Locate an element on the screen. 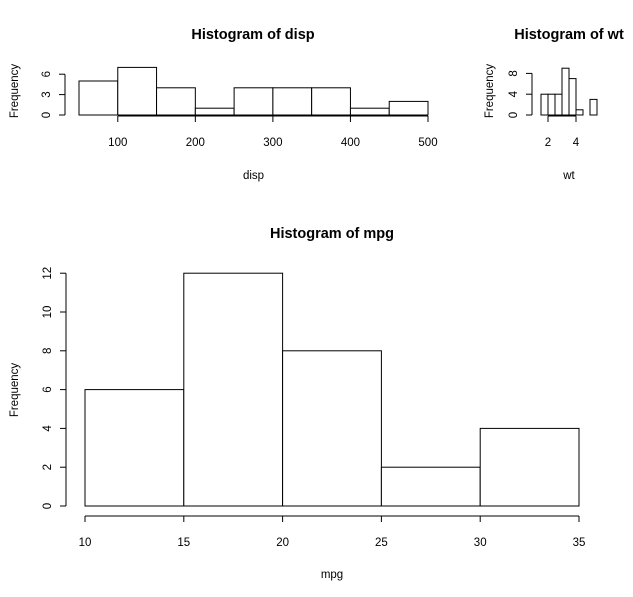 The width and height of the screenshot is (633, 597). mpg-y-tick-label: 10 is located at coordinates (48, 312).